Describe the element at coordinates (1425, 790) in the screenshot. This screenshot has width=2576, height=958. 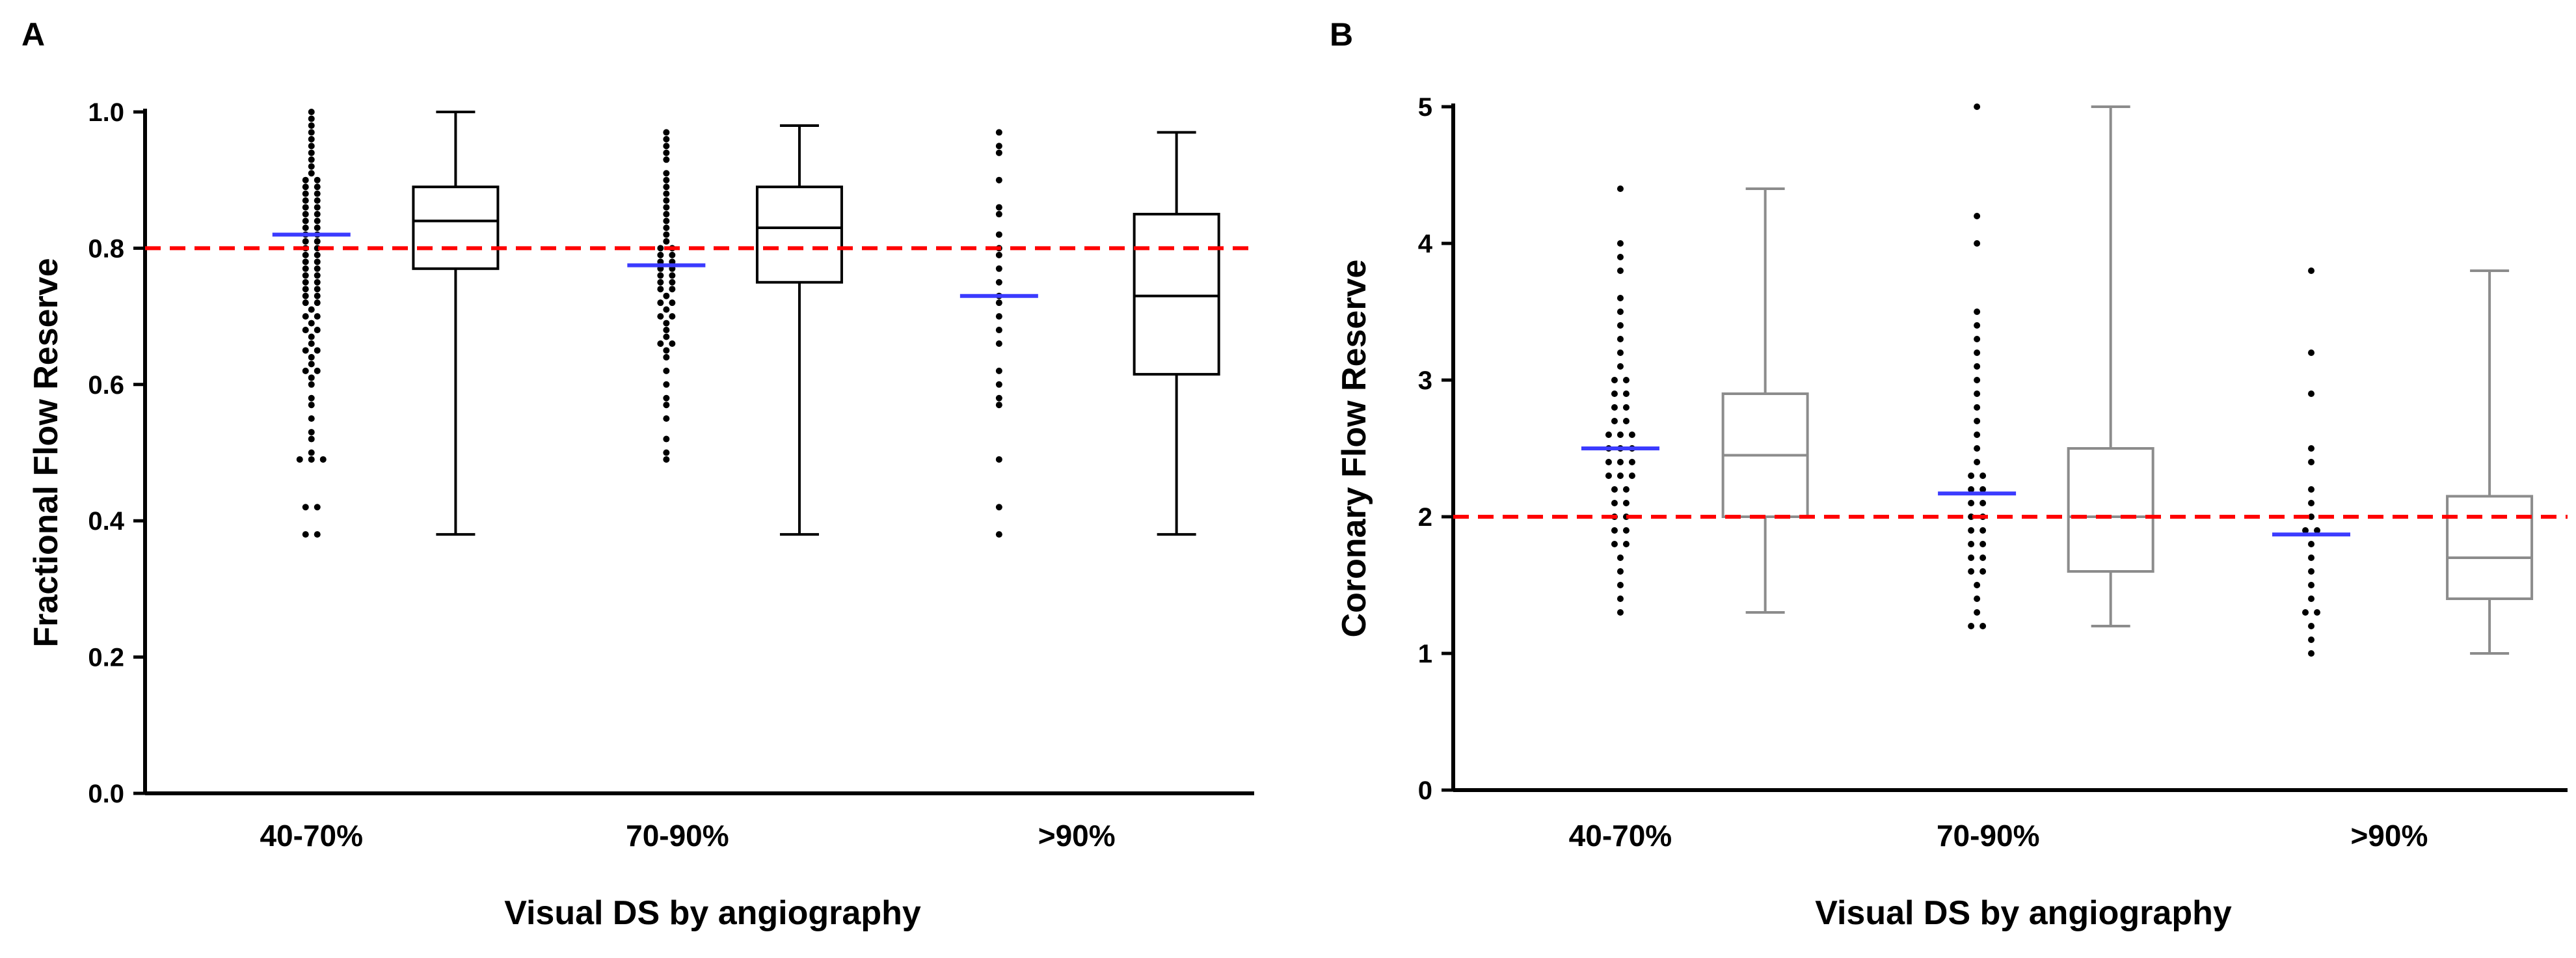
I see `y-tick-label: 0` at that location.